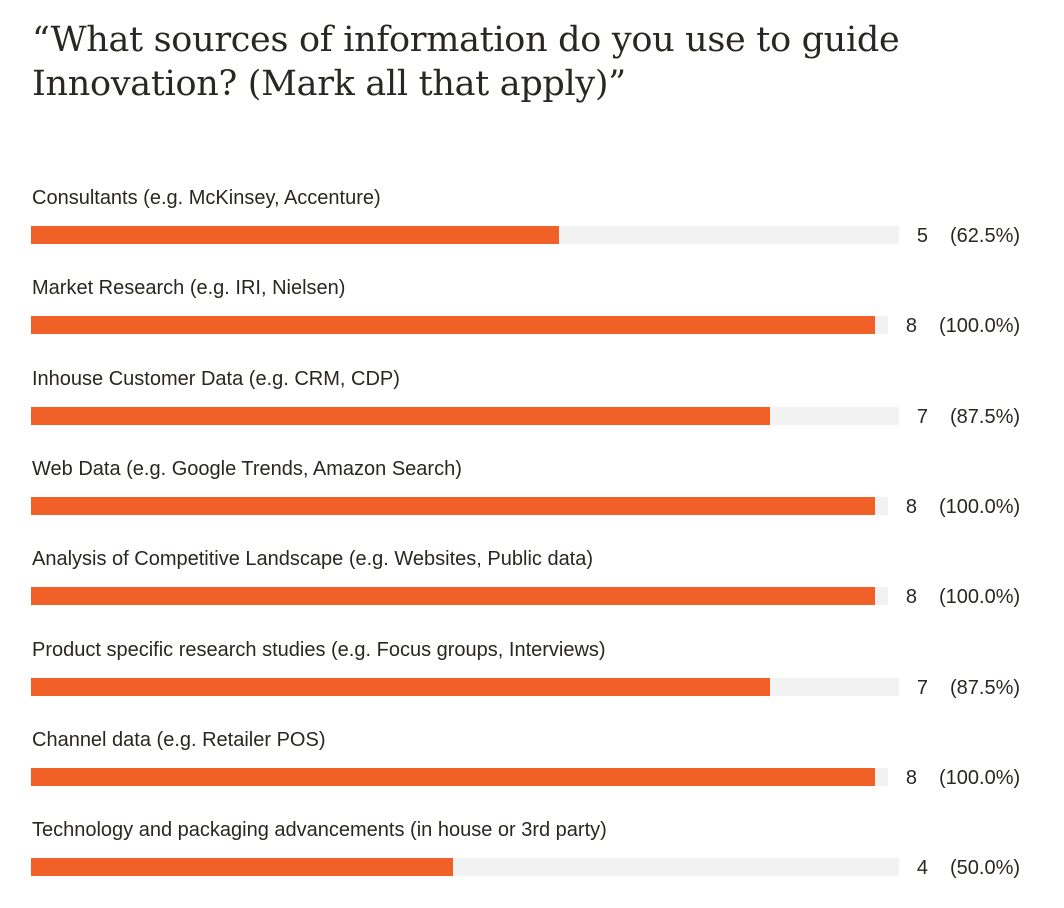 This screenshot has height=908, width=1064. Describe the element at coordinates (206, 198) in the screenshot. I see `bar-label: Consultants (e.g. McKinsey, Accenture)` at that location.